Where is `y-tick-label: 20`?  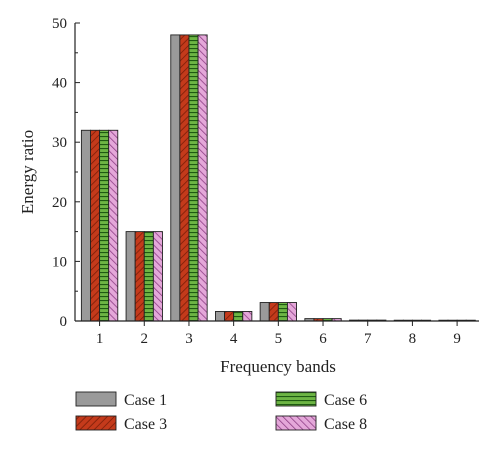
y-tick-label: 20 is located at coordinates (59, 203).